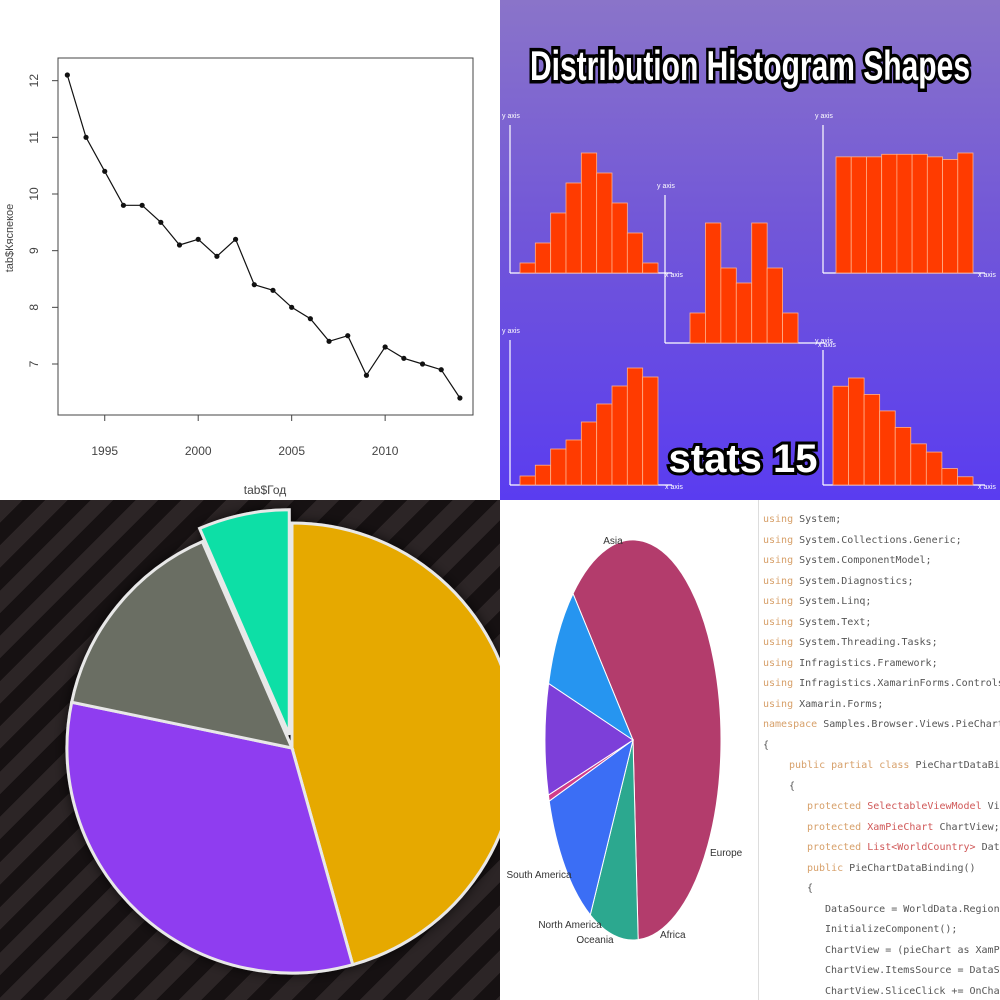 Image resolution: width=1000 pixels, height=1000 pixels. I want to click on code-line: using System.Text;, so click(817, 622).